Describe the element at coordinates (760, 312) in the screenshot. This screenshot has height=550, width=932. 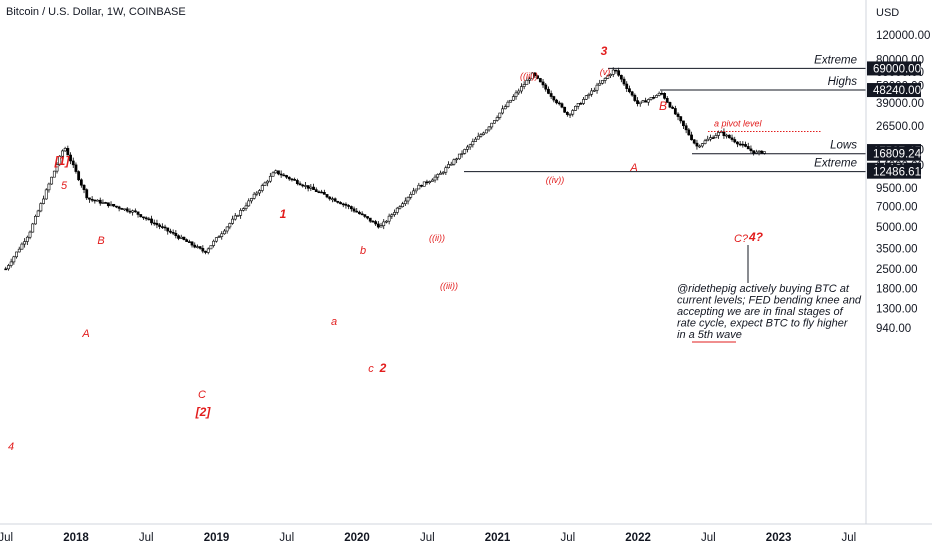
I see `note-line: accepting we are in final stages of` at that location.